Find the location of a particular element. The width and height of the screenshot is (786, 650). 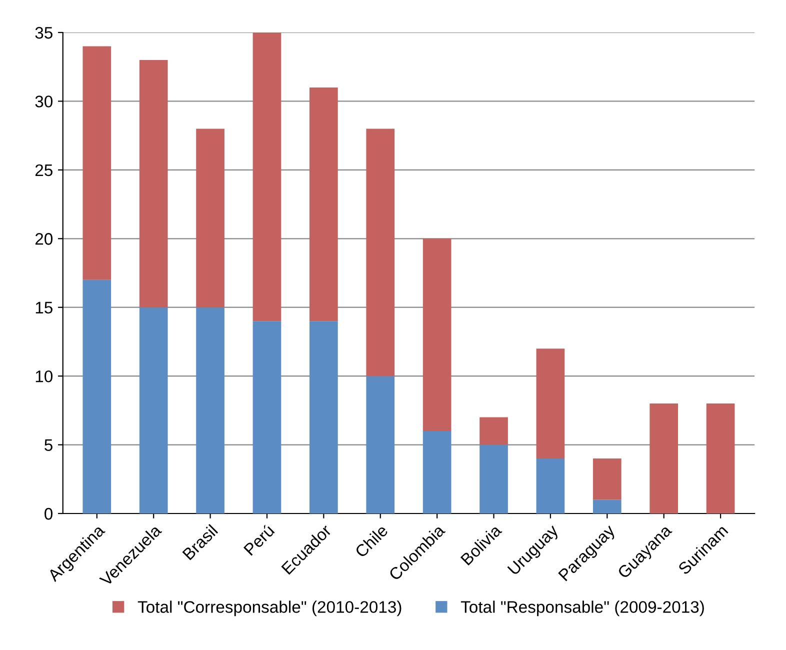

legend-label: Total "Corresponsable" (2010-2013) is located at coordinates (270, 608).